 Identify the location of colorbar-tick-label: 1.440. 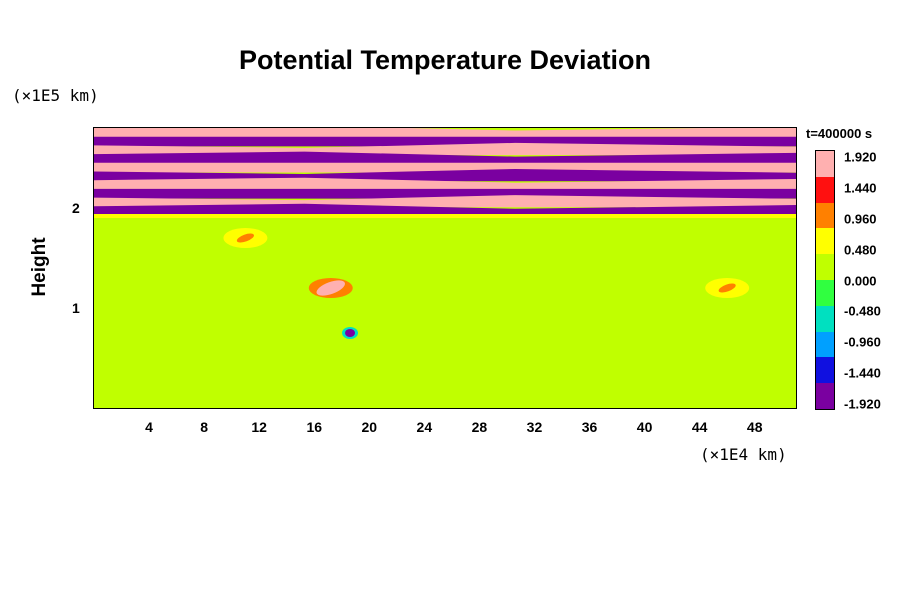
(860, 188).